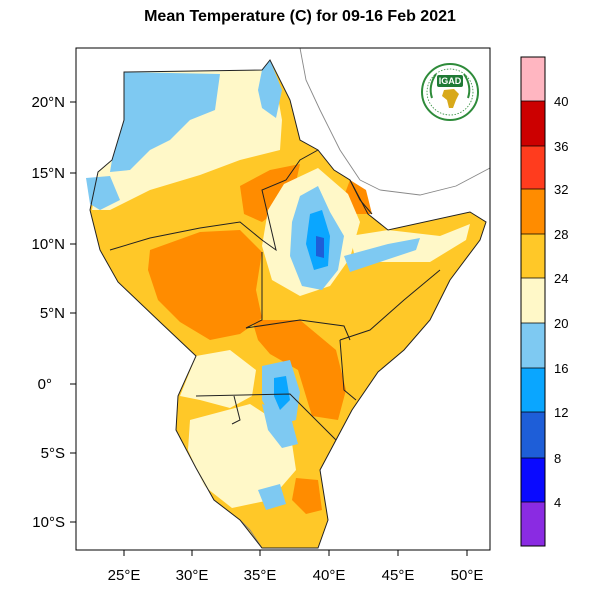  Describe the element at coordinates (299, 370) in the screenshot. I see `zone-hot-kenya` at that location.